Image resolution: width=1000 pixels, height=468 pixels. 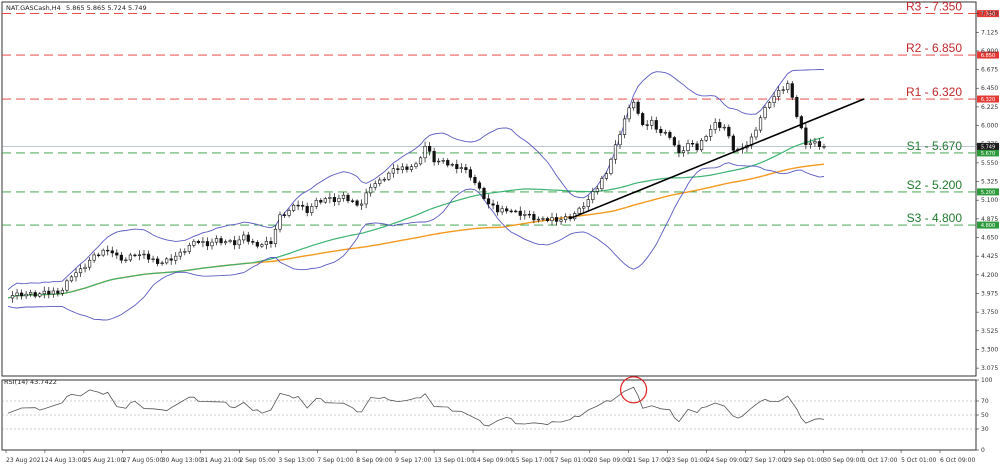 What do you see at coordinates (532, 460) in the screenshot?
I see `x-tick-label: 15 Sep 17:00` at bounding box center [532, 460].